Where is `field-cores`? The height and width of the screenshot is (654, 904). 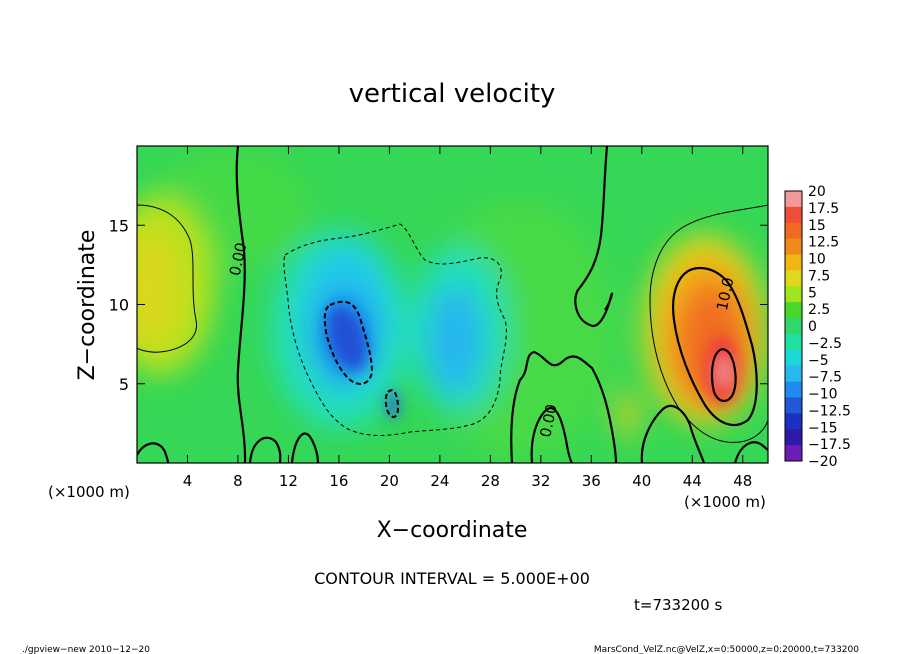 field-cores is located at coordinates (533, 362).